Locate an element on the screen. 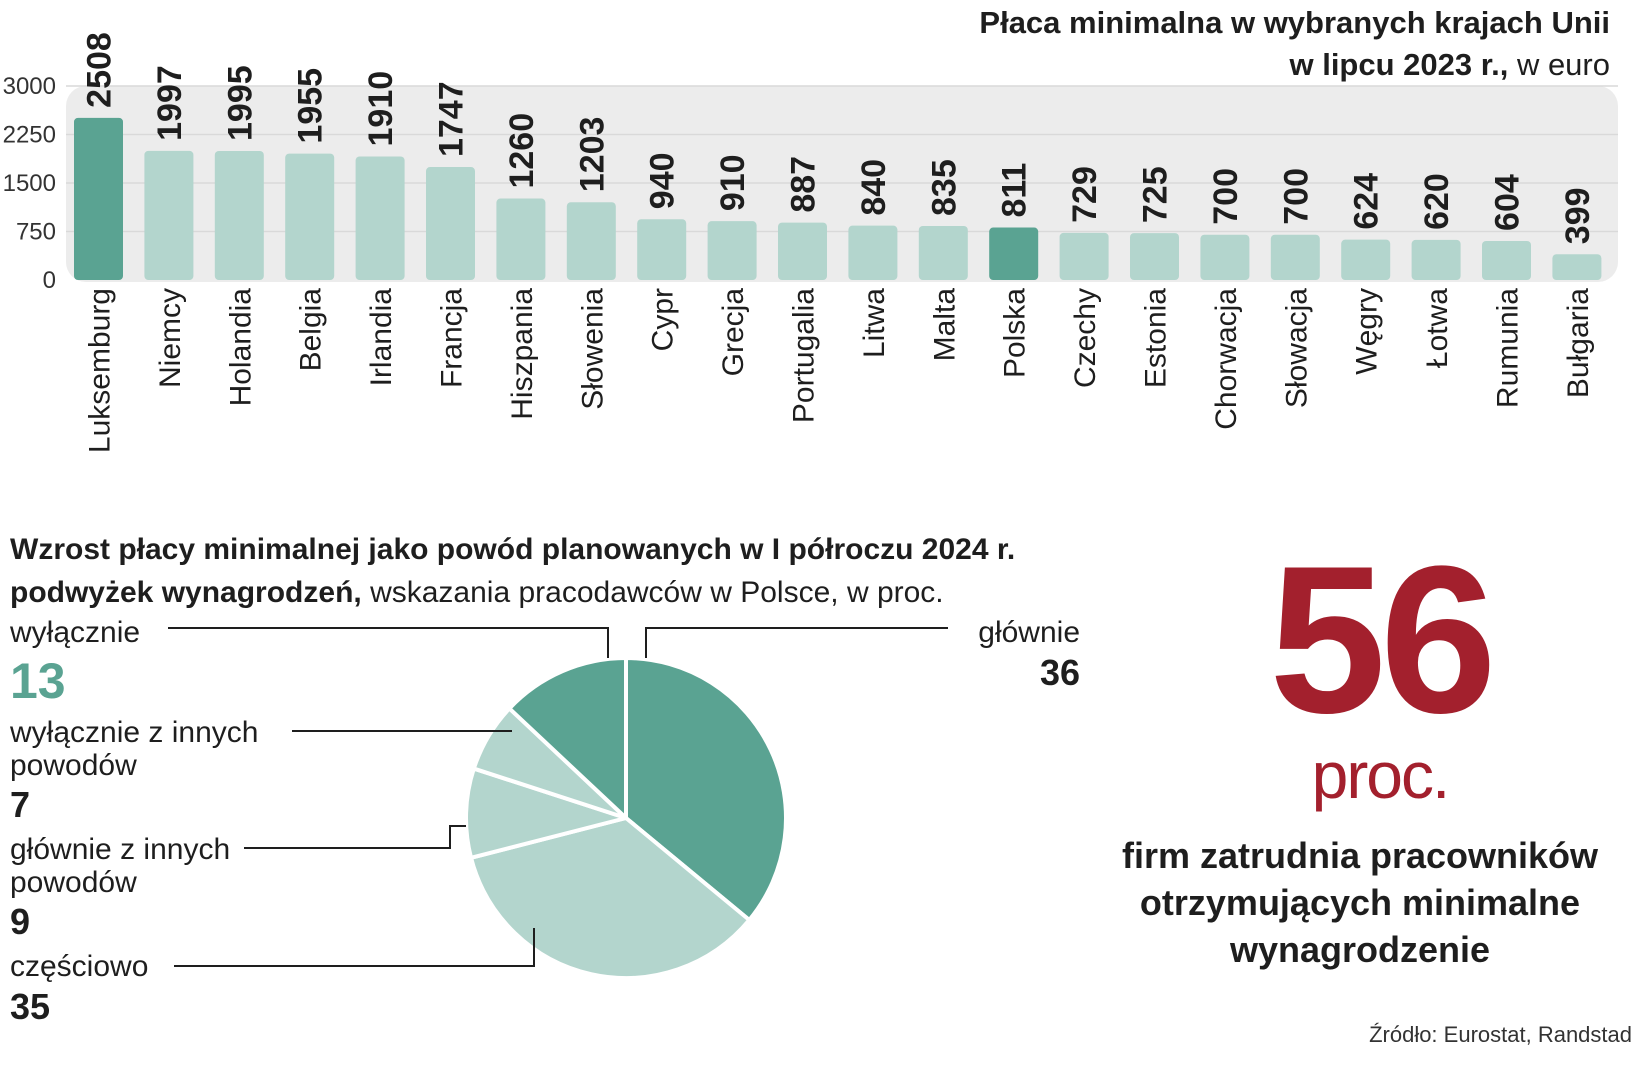 This screenshot has width=1636, height=1080. bar-value-label: 910 is located at coordinates (733, 182).